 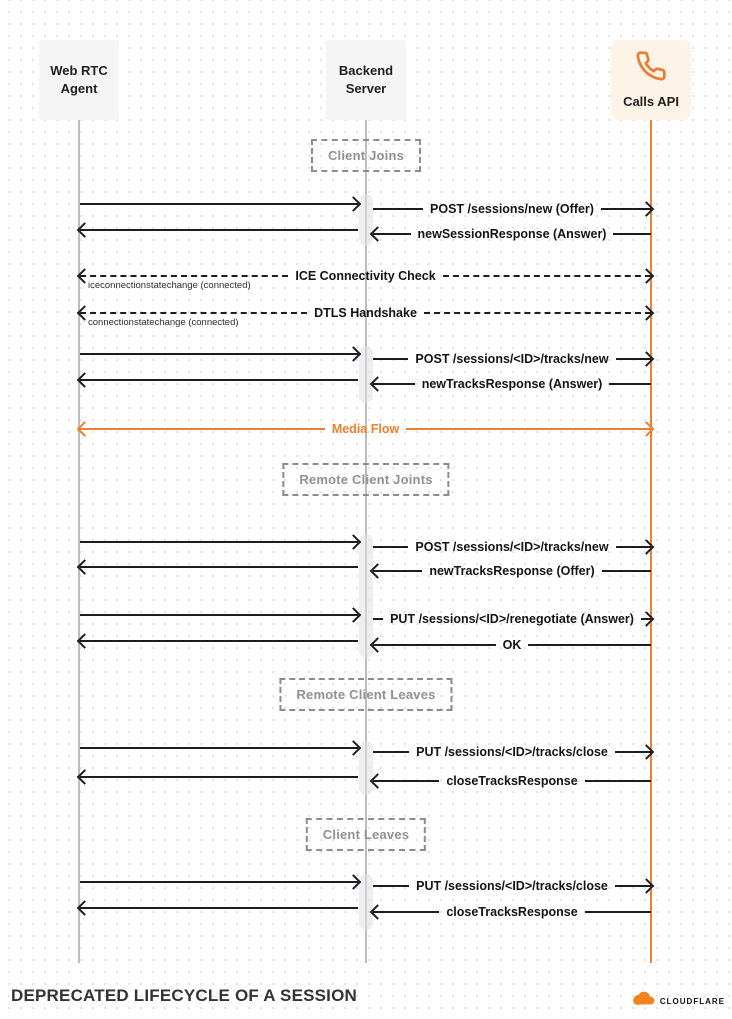 What do you see at coordinates (644, 1001) in the screenshot?
I see `cloudflare-cloud-icon` at bounding box center [644, 1001].